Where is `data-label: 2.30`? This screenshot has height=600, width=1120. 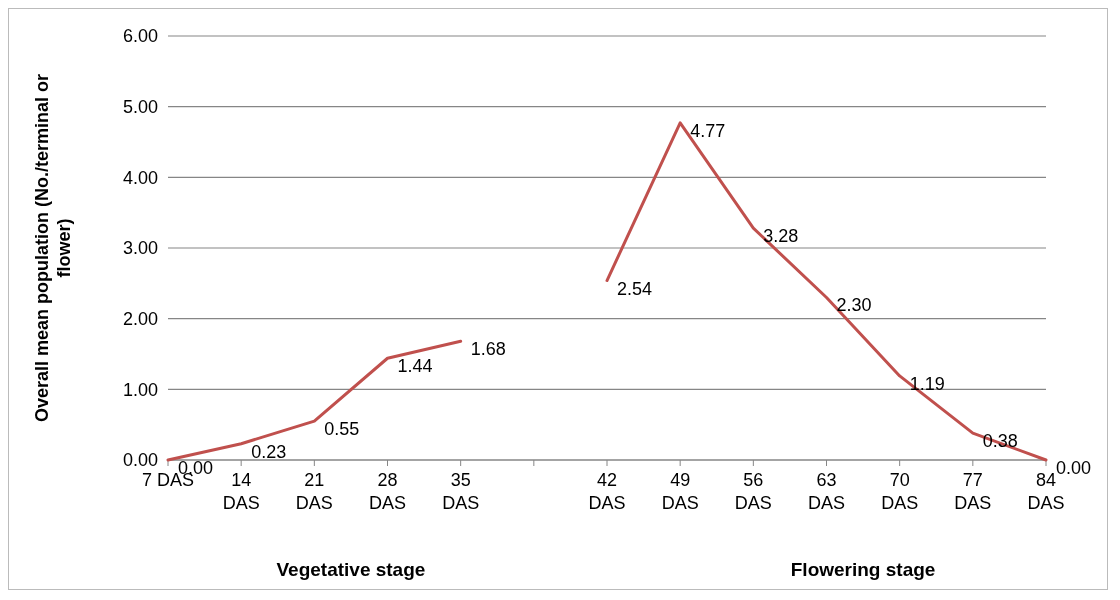 data-label: 2.30 is located at coordinates (854, 305).